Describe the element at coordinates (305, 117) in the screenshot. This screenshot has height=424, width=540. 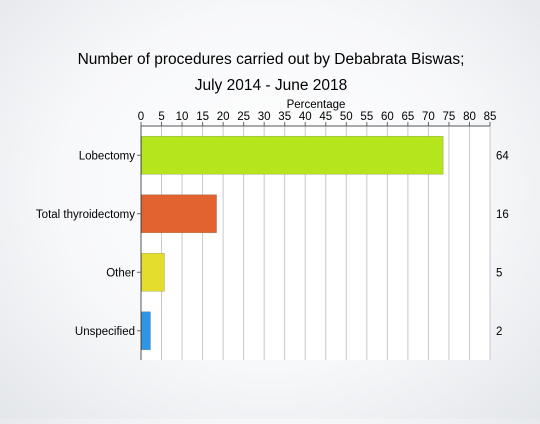
I see `x-tick-label: 40` at that location.